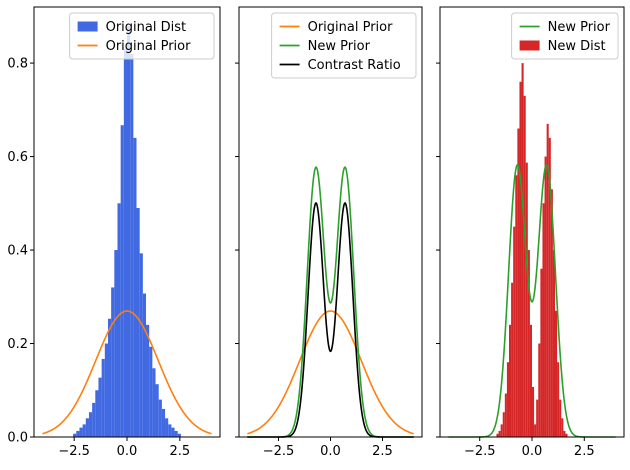 The height and width of the screenshot is (470, 630). I want to click on legend: Original Dist Original Prior, so click(142, 36).